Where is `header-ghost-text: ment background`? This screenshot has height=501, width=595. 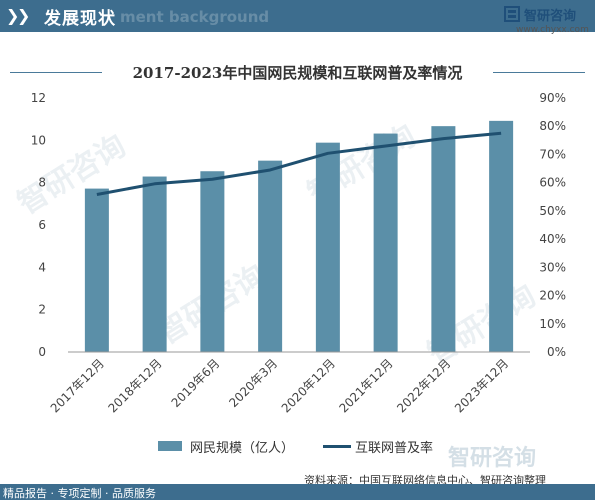
header-ghost-text: ment background is located at coordinates (195, 17).